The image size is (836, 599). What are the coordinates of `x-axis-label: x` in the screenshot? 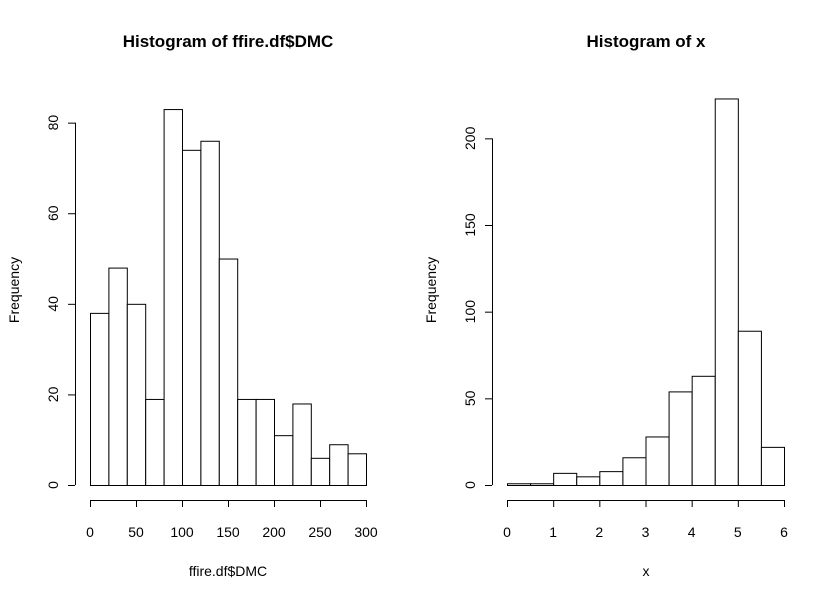 It's located at (646, 571).